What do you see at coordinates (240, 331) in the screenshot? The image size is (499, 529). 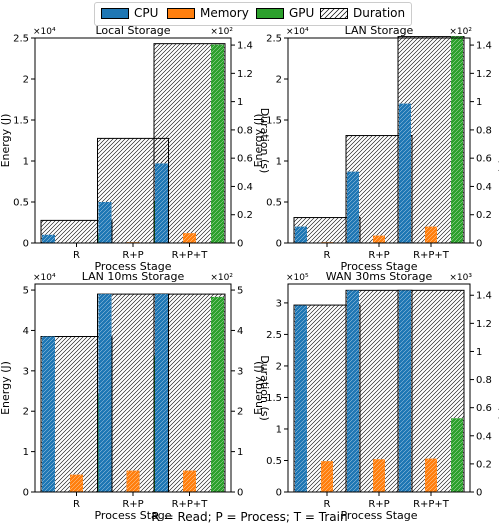 I see `y2-tick-label: 4` at bounding box center [240, 331].